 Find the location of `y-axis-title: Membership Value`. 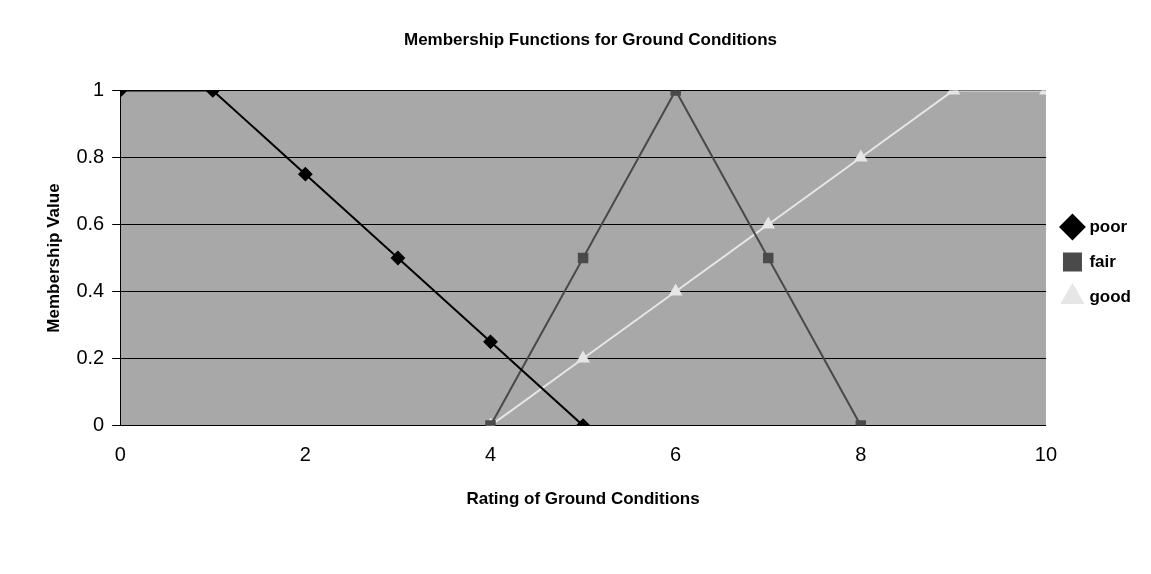

y-axis-title: Membership Value is located at coordinates (53, 258).